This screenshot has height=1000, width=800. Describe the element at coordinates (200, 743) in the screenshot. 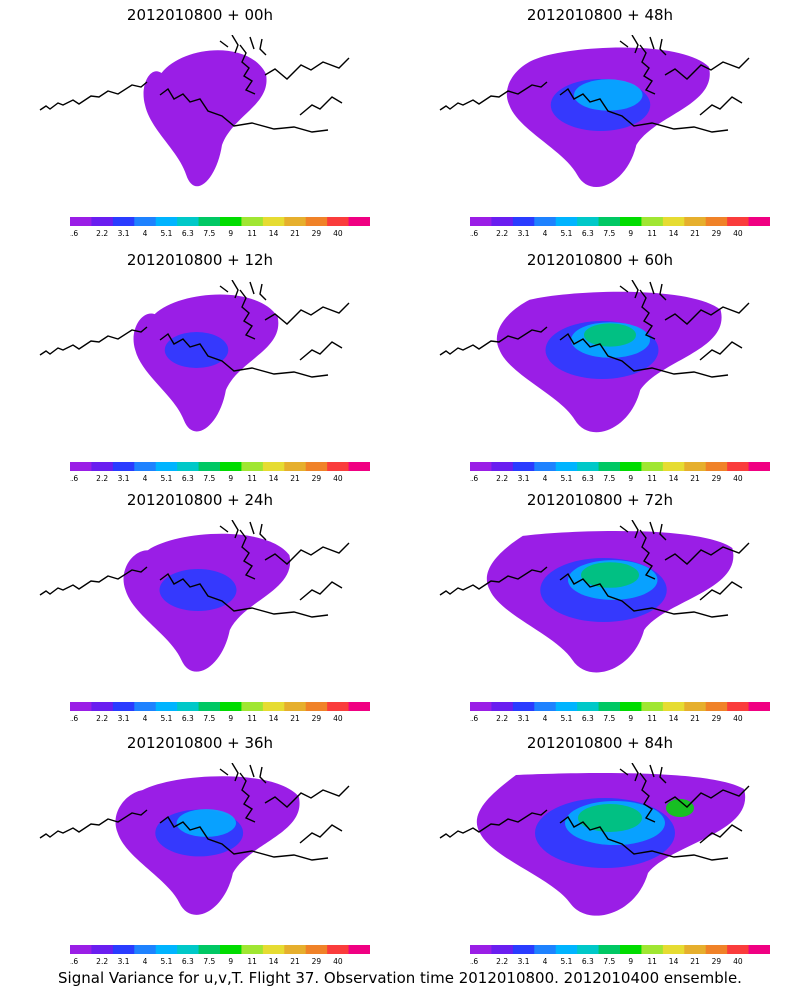

I see `panel-title: 2012010800 + 36h` at that location.